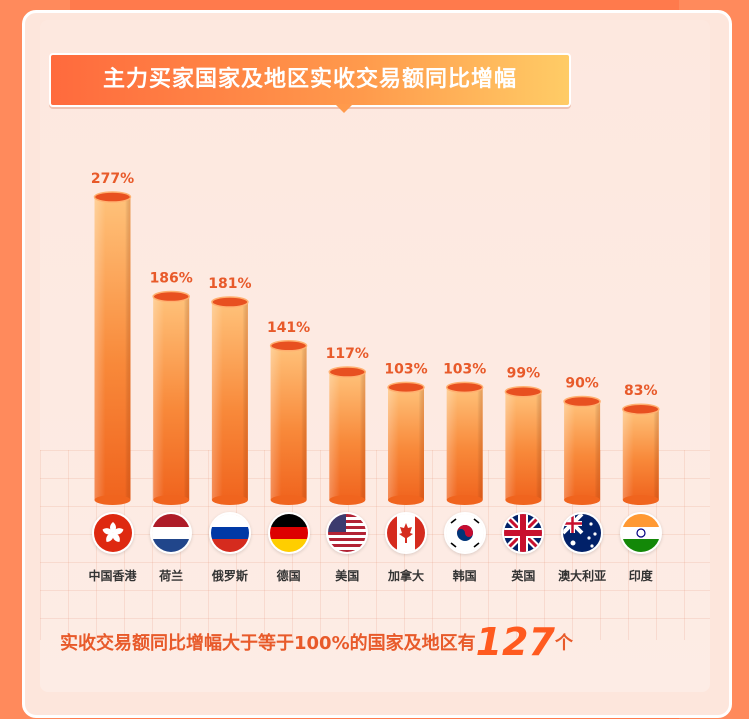  Describe the element at coordinates (112, 533) in the screenshot. I see `hong-kong-flag-icon` at that location.